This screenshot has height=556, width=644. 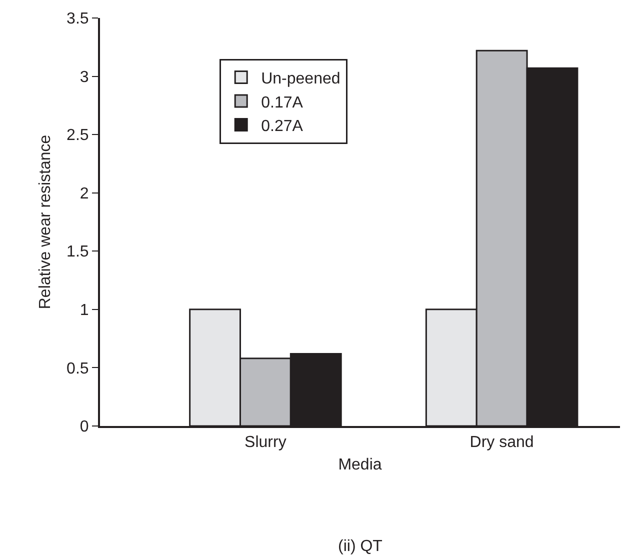 What do you see at coordinates (77, 252) in the screenshot?
I see `y-tick-label: 1.5` at bounding box center [77, 252].